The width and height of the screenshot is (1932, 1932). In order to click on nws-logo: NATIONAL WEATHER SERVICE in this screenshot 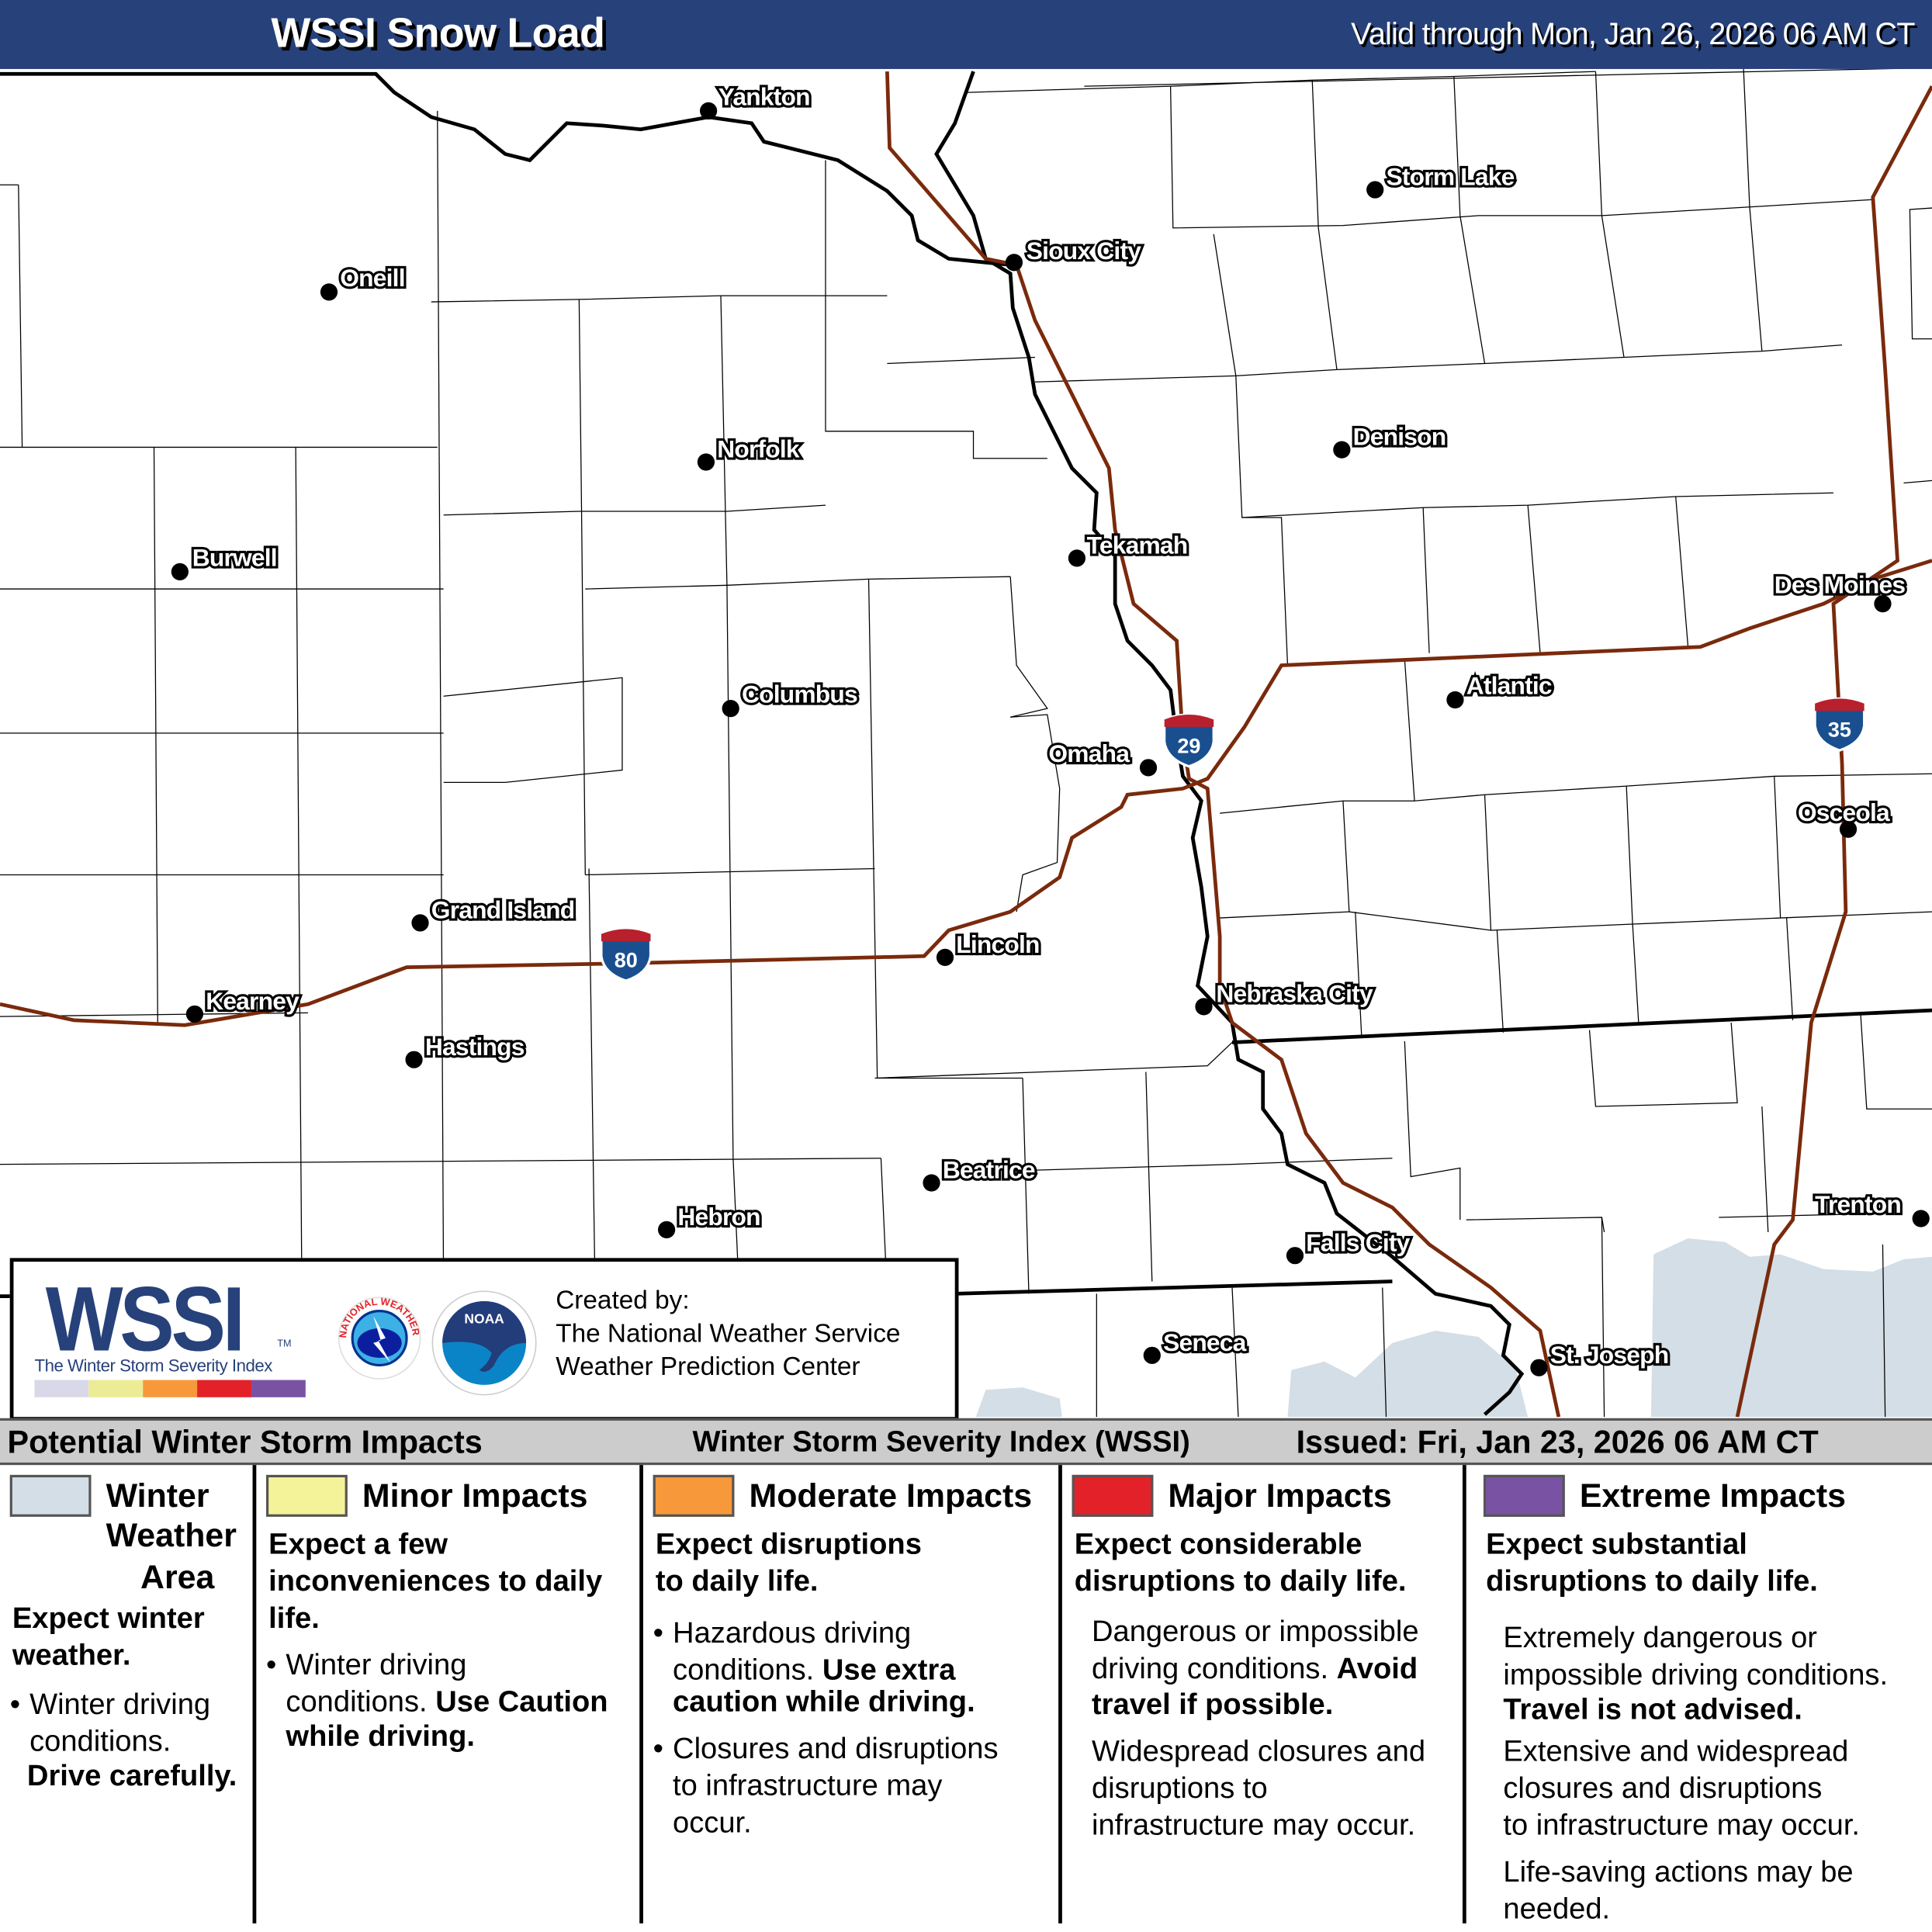, I will do `click(379, 1334)`.